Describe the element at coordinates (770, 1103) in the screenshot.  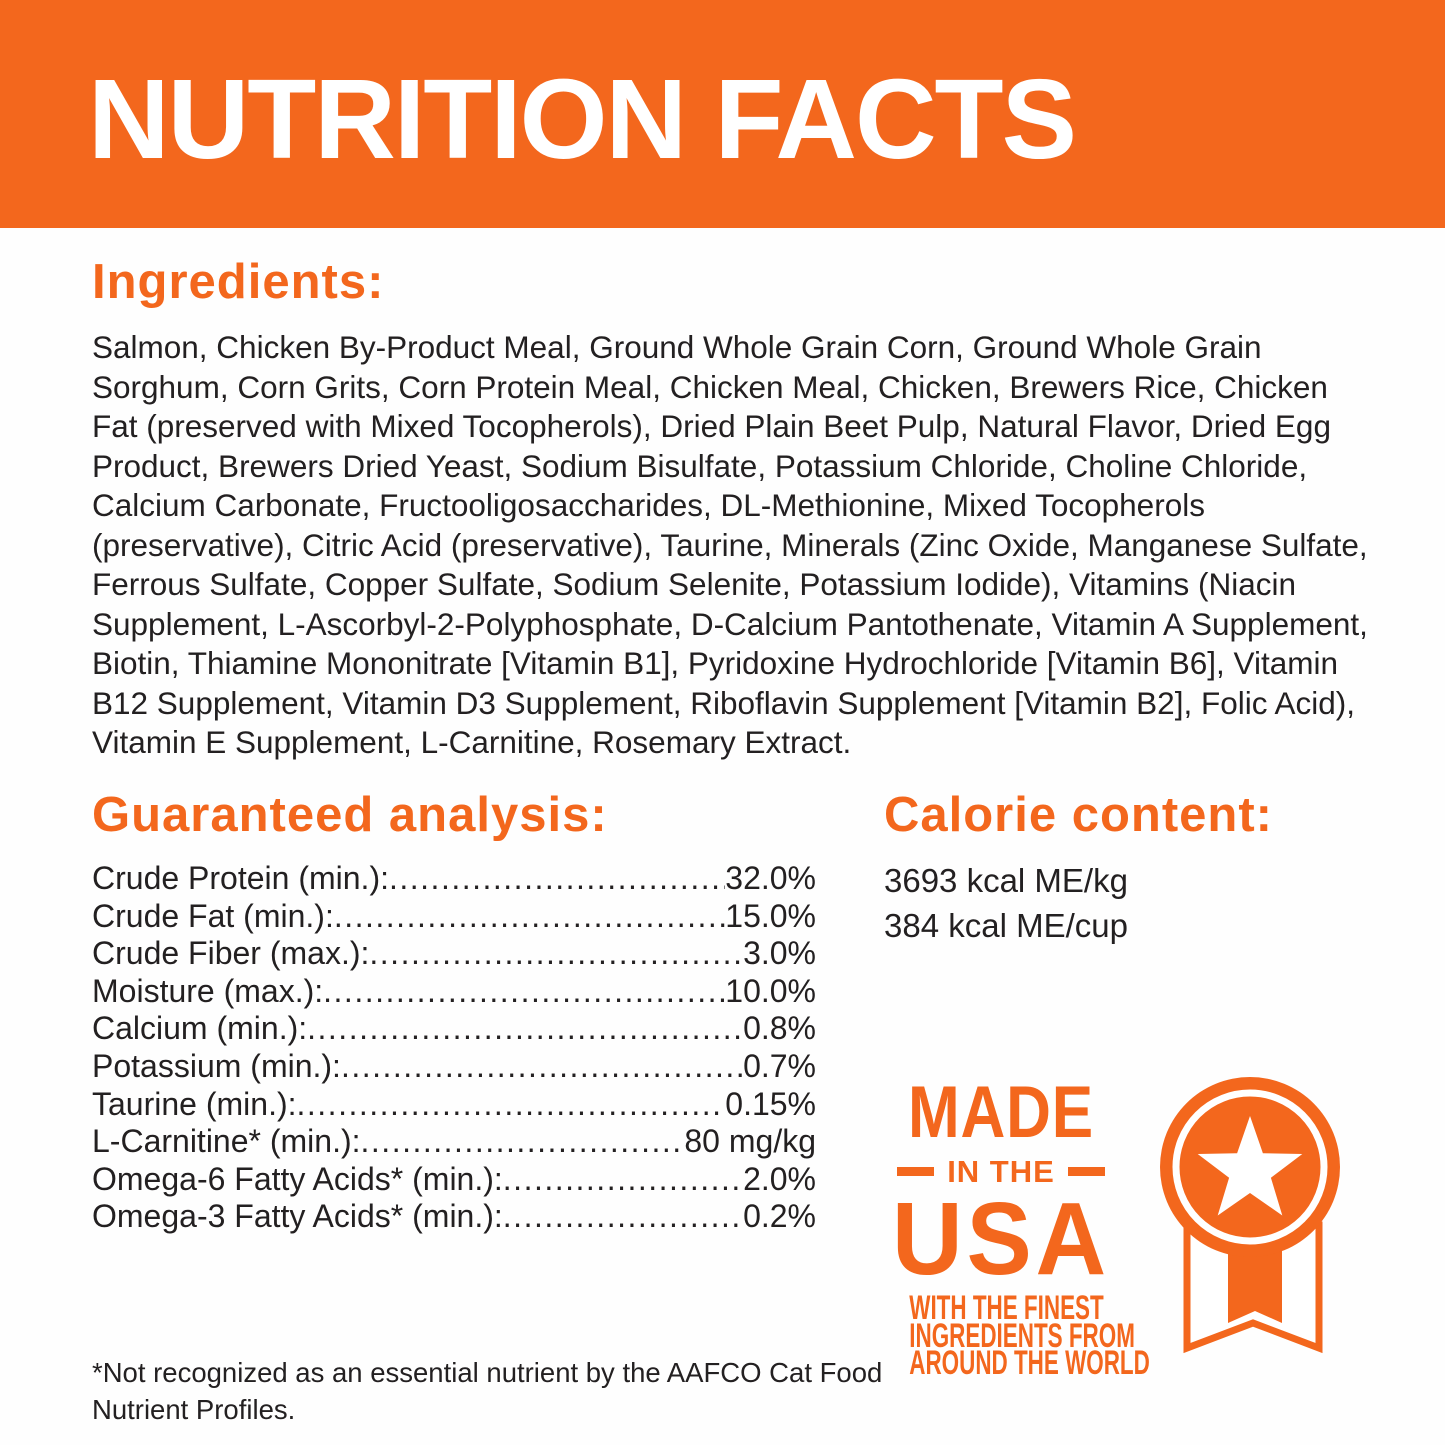
I see `nutrient-value: 0.15%` at that location.